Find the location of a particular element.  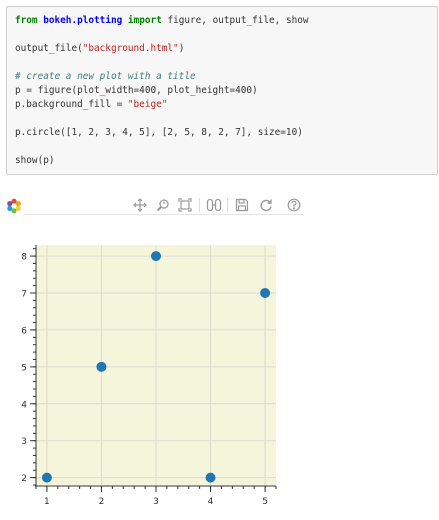

pan-tool is located at coordinates (140, 205).